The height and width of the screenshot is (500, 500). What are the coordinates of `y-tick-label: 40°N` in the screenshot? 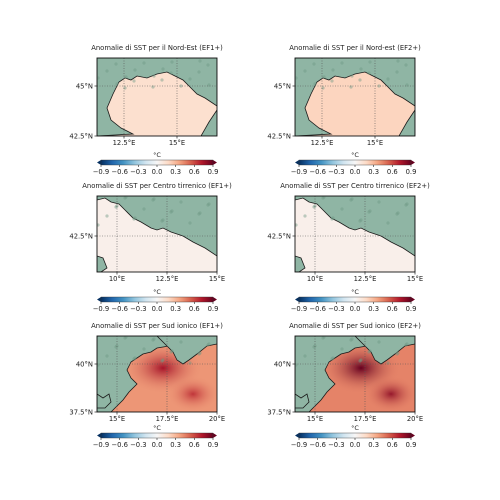 It's located at (282, 364).